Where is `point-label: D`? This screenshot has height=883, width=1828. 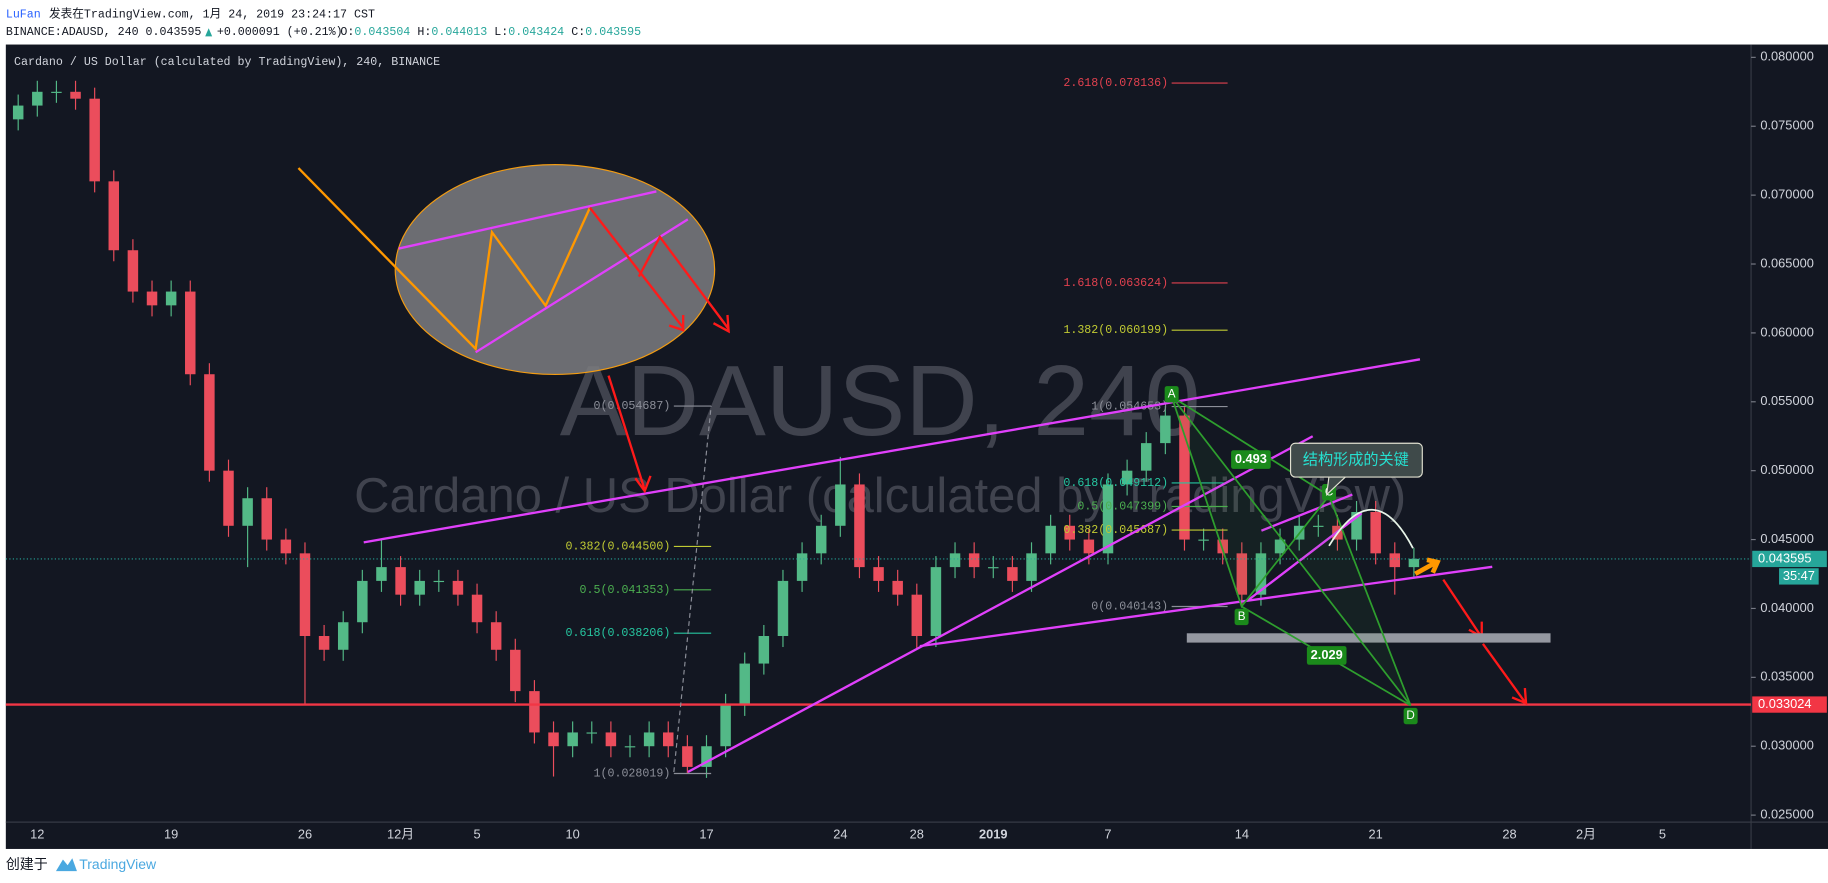
point-label: D is located at coordinates (1410, 715).